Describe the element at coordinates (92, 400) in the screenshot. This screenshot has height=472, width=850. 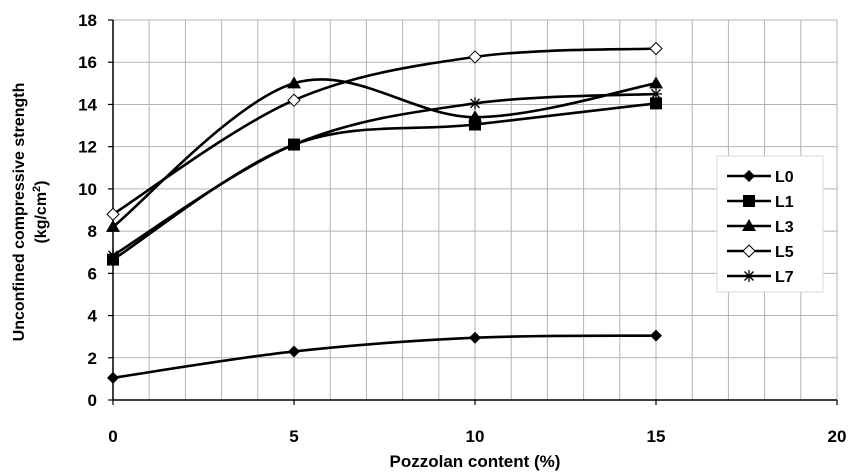
I see `y-tick-label: 0` at that location.